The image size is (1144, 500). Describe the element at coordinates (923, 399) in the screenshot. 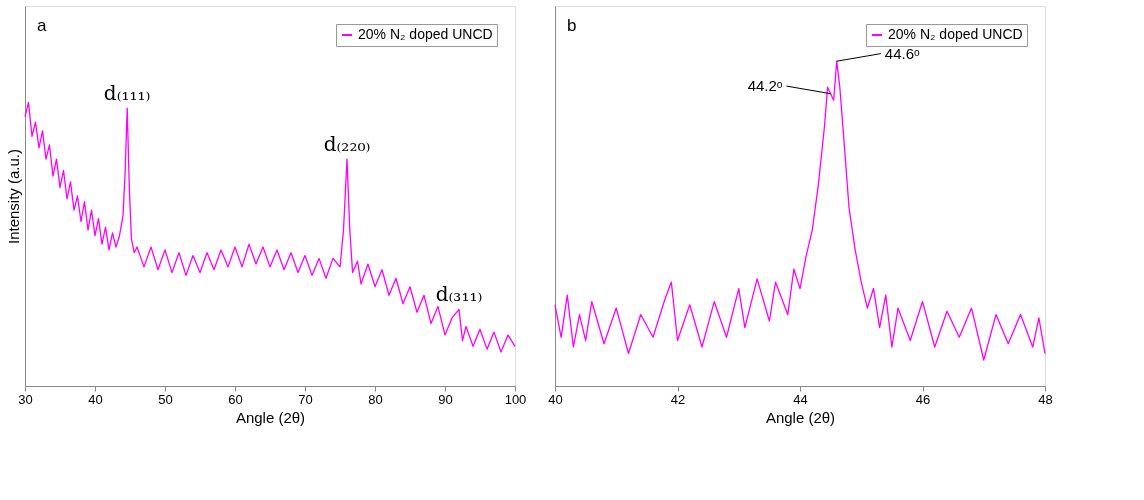

I see `x-tick-label: 46` at that location.